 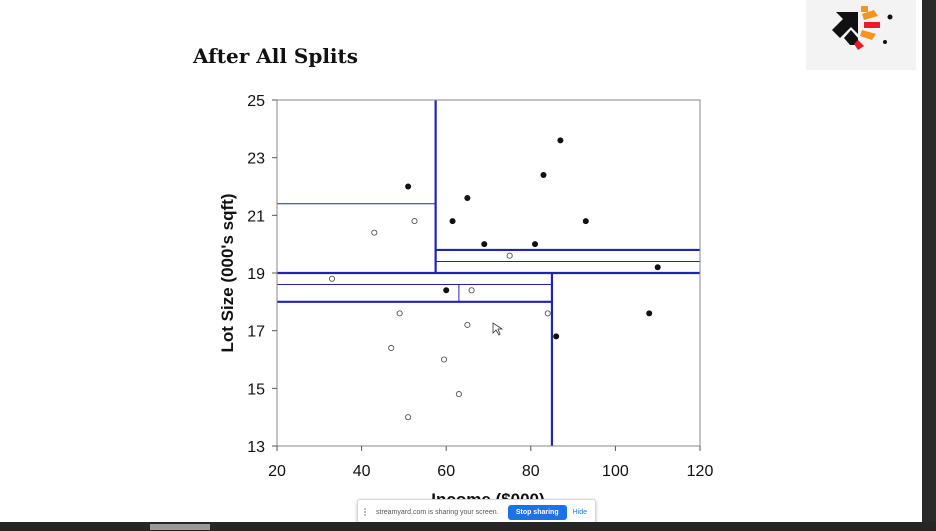 What do you see at coordinates (468, 526) in the screenshot?
I see `horizontal-scrollbar` at bounding box center [468, 526].